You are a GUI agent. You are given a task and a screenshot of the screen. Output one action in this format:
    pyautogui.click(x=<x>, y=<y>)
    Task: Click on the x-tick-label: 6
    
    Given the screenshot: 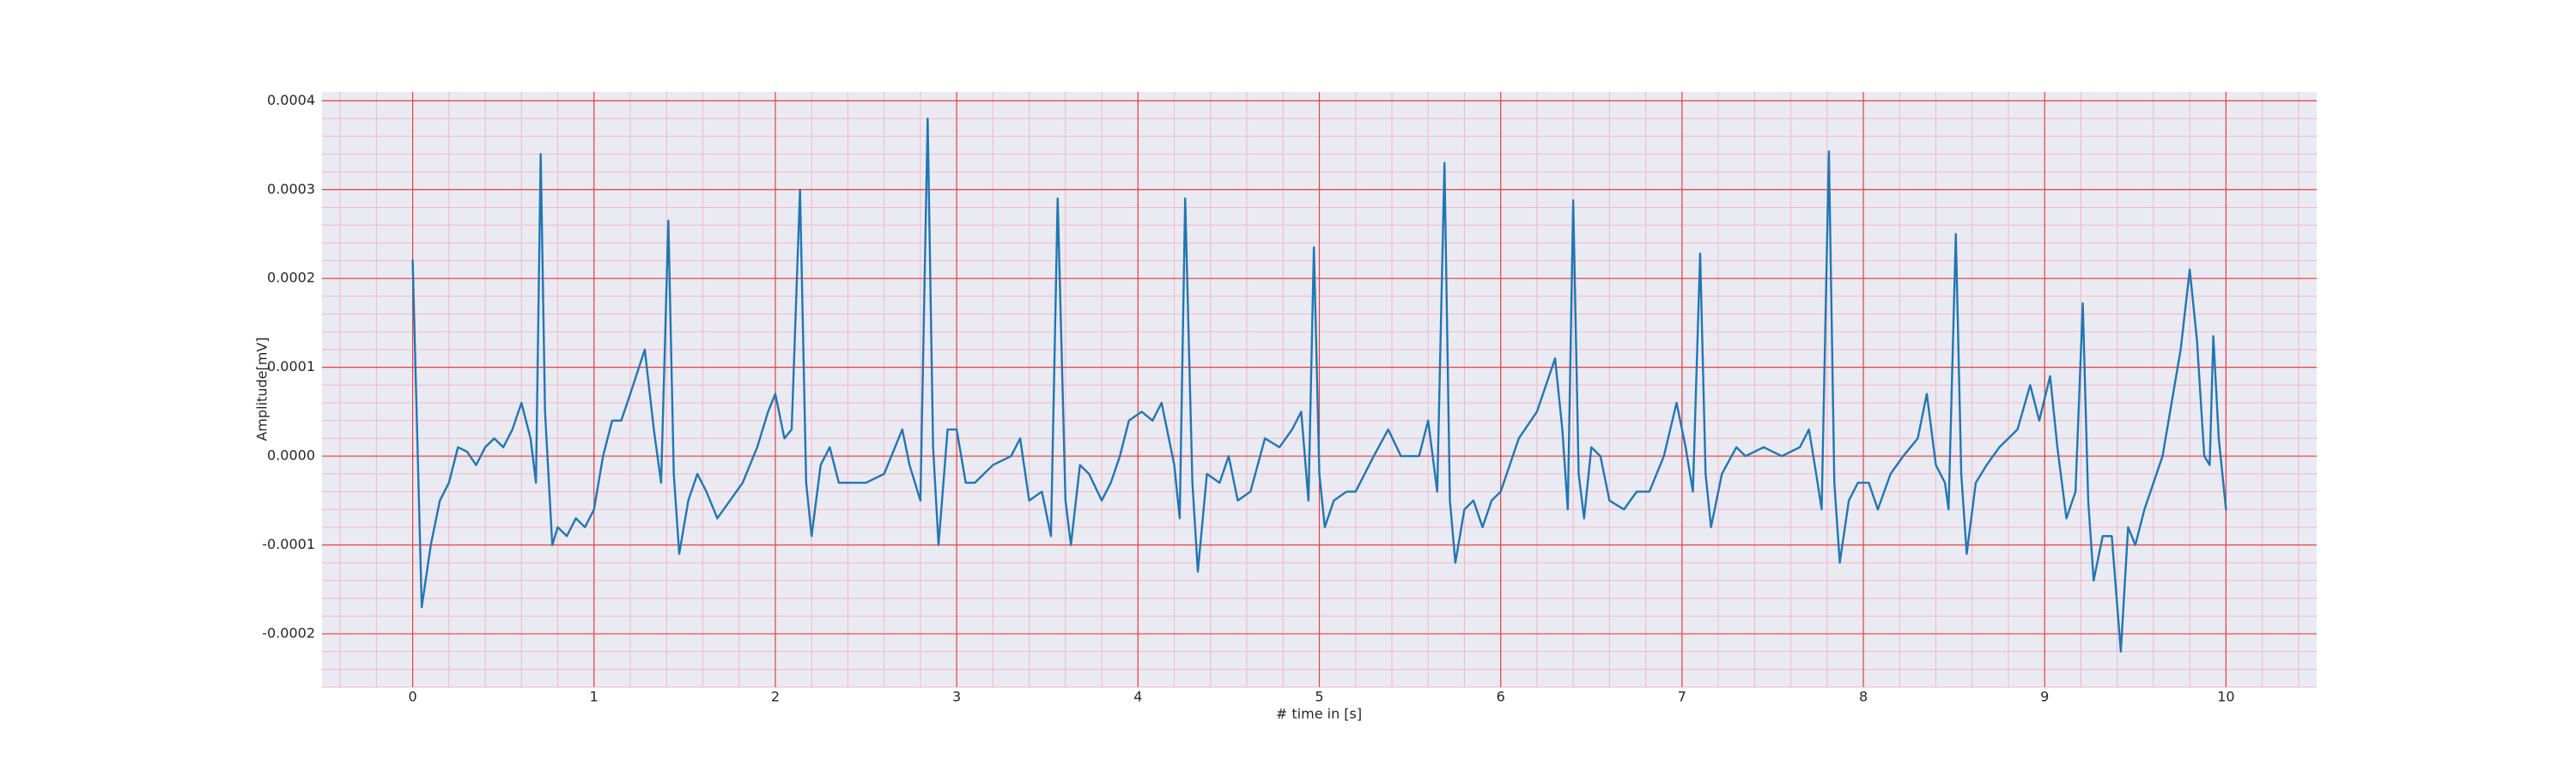 What is the action you would take?
    pyautogui.click(x=1501, y=697)
    